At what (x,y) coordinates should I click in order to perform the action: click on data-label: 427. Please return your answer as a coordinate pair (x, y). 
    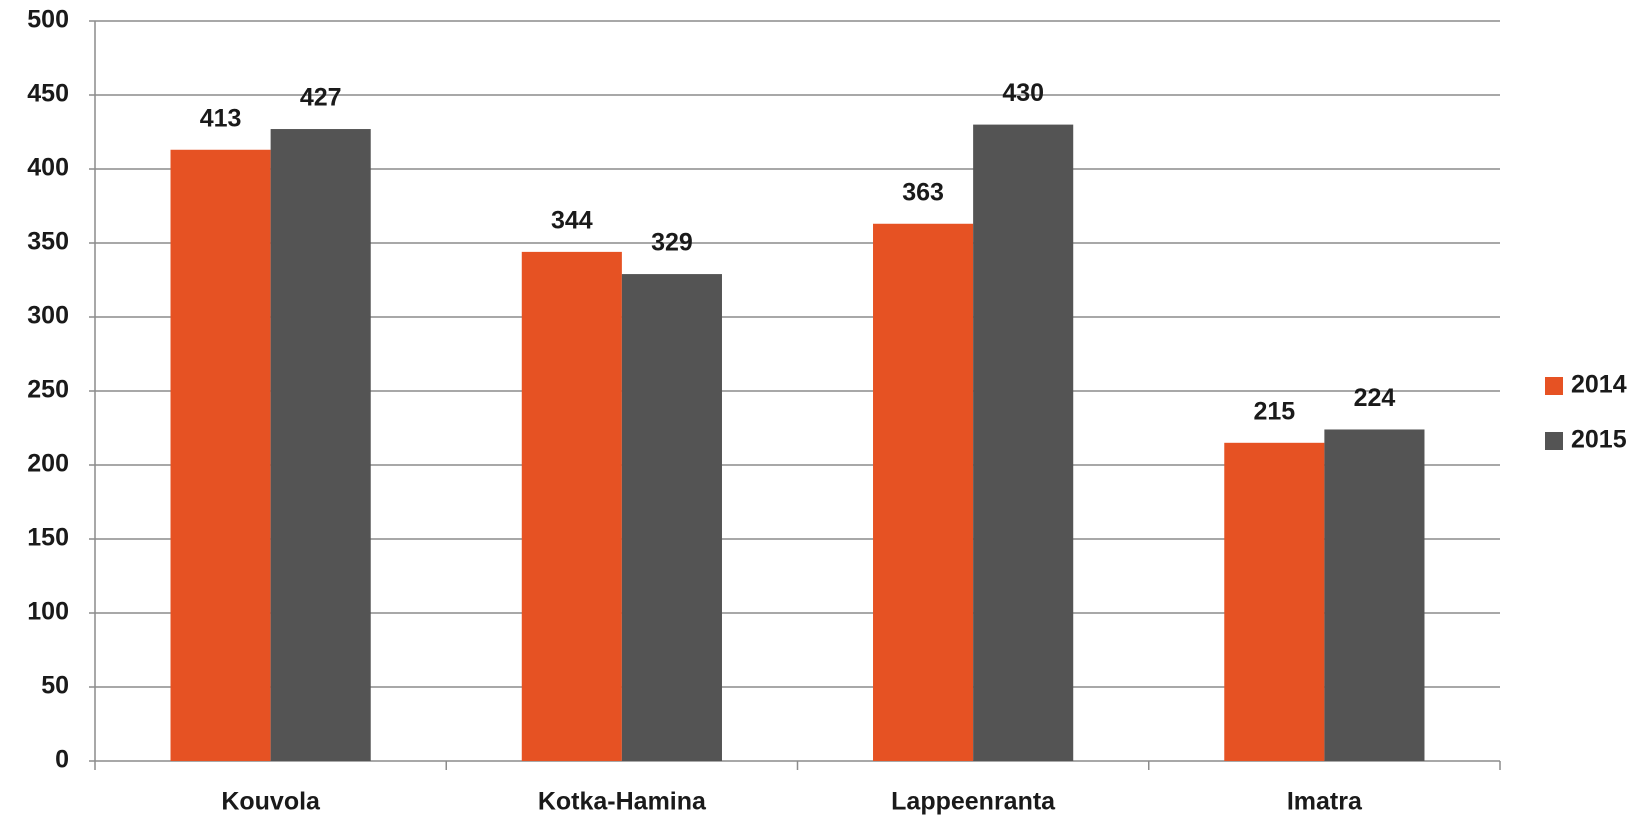
    Looking at the image, I should click on (321, 98).